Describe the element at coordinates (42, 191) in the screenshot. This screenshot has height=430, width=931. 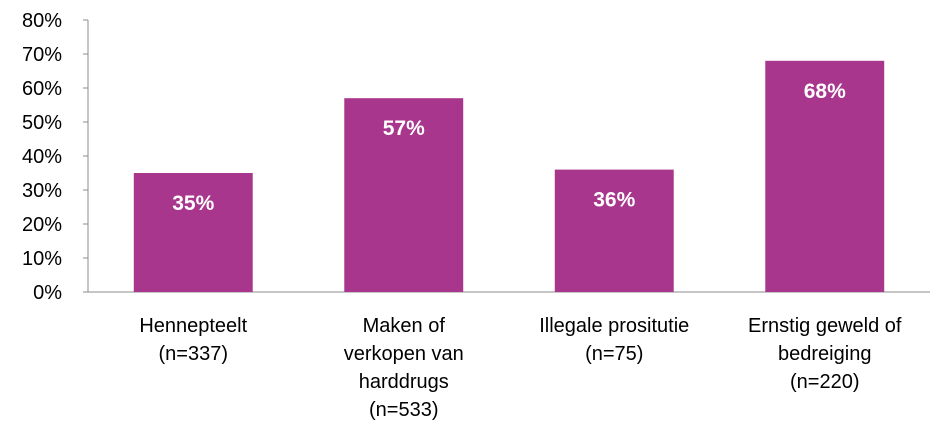
I see `y-tick-label: 30%` at that location.